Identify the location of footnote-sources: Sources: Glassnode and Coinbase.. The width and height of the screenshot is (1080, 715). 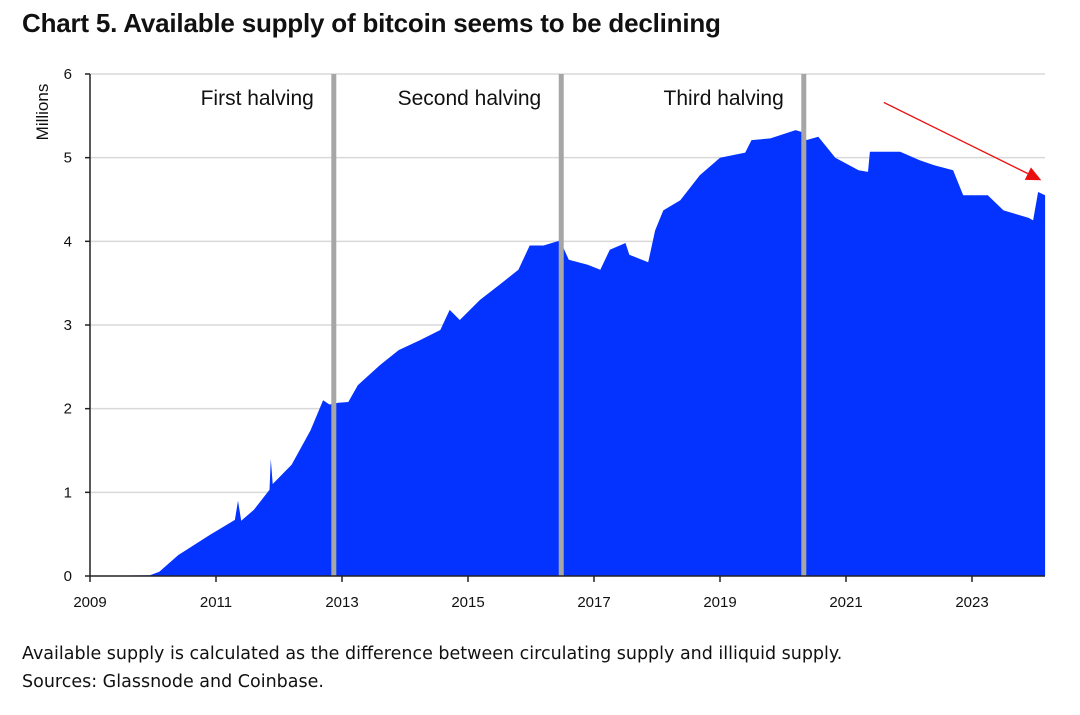
(173, 682).